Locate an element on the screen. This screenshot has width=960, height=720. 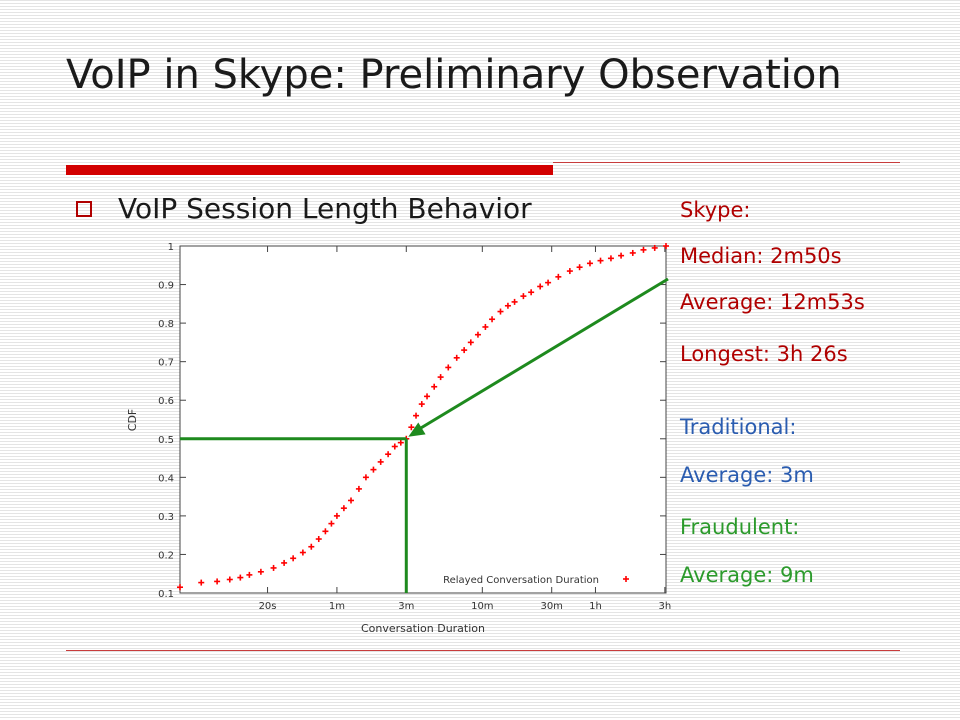
y-tick-label: 0.3 is located at coordinates (166, 517).